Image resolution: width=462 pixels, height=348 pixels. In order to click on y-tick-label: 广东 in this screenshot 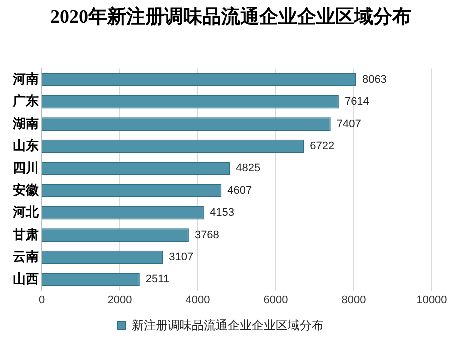, I will do `click(25, 101)`.